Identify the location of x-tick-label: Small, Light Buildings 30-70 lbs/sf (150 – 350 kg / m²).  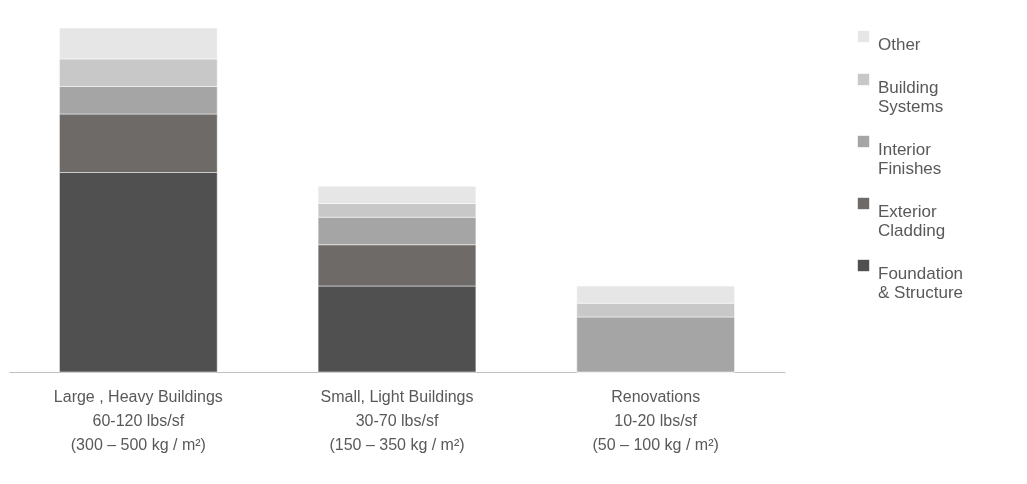
(397, 420).